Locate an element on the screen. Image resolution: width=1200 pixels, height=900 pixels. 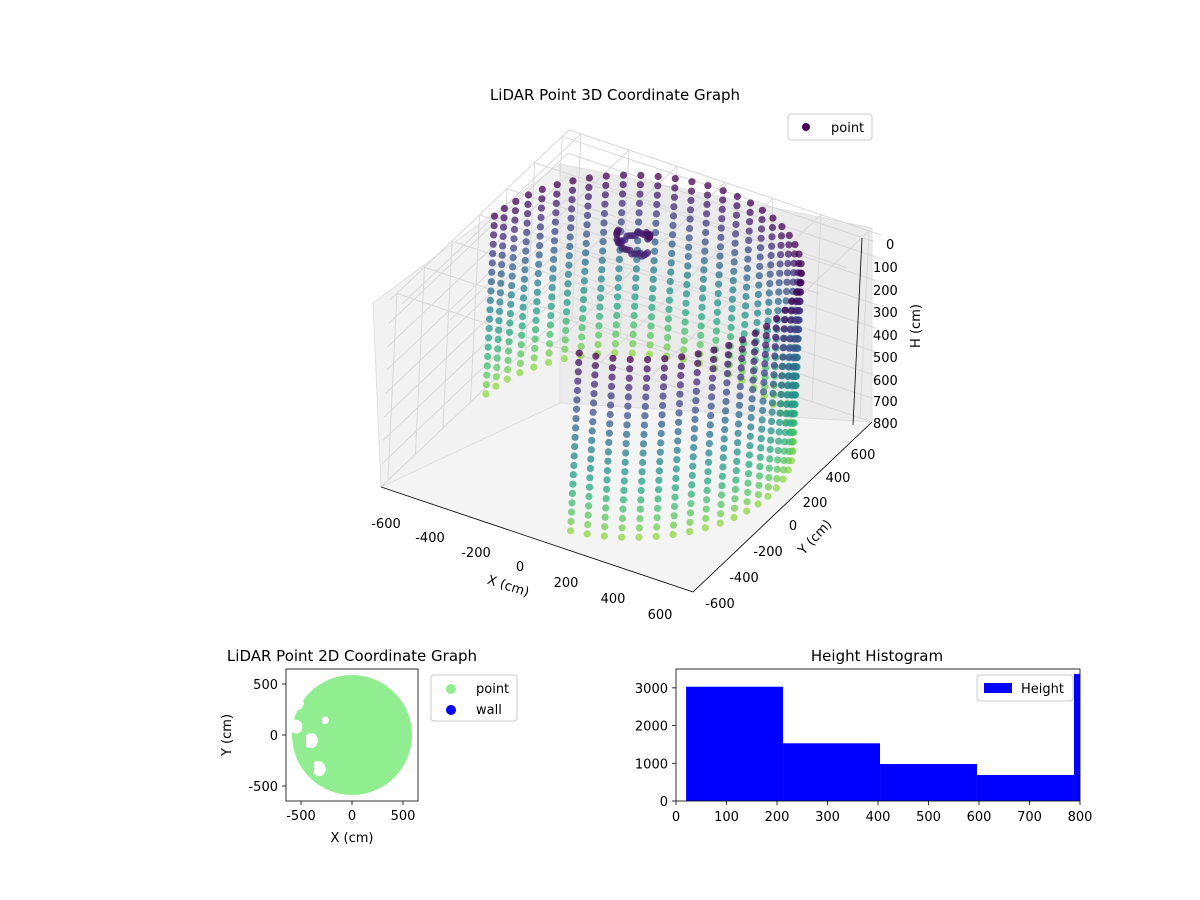
legend-marker-height is located at coordinates (998, 688).